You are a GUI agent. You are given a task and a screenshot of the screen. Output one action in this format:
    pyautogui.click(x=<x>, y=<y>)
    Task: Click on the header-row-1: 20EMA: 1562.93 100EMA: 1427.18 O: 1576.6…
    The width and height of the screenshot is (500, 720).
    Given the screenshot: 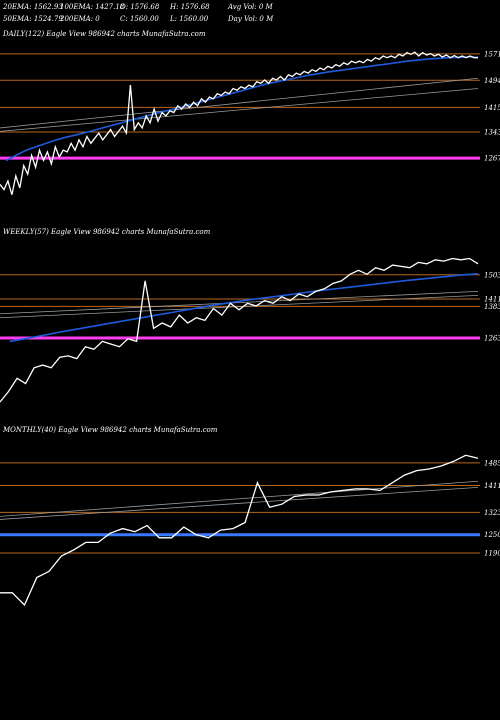 What is the action you would take?
    pyautogui.click(x=138, y=7)
    